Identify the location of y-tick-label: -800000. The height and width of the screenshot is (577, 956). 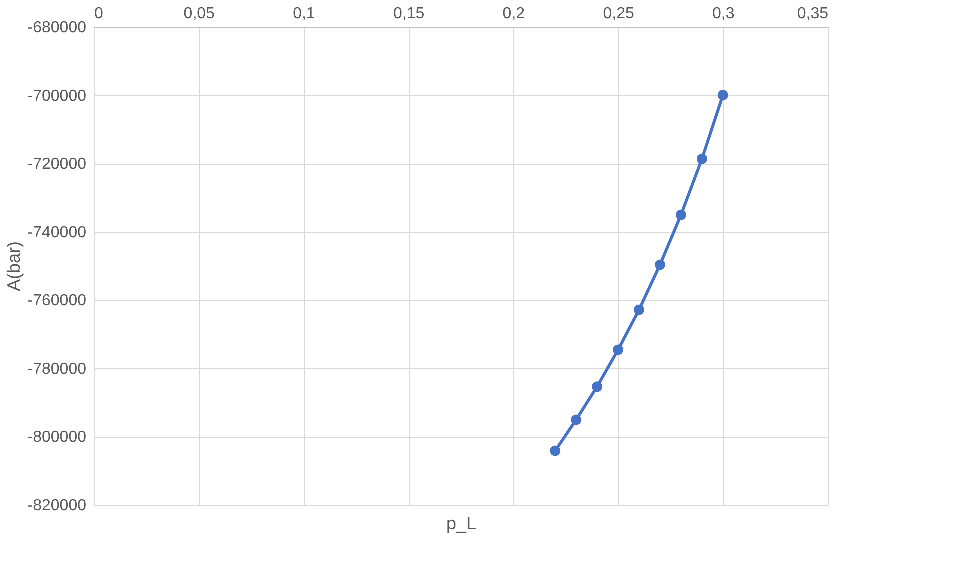
(57, 437).